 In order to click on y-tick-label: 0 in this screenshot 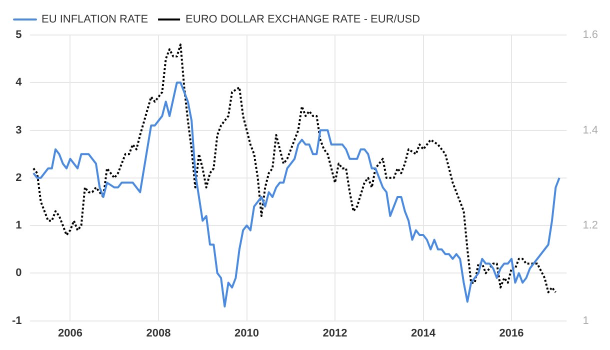, I will do `click(19, 273)`.